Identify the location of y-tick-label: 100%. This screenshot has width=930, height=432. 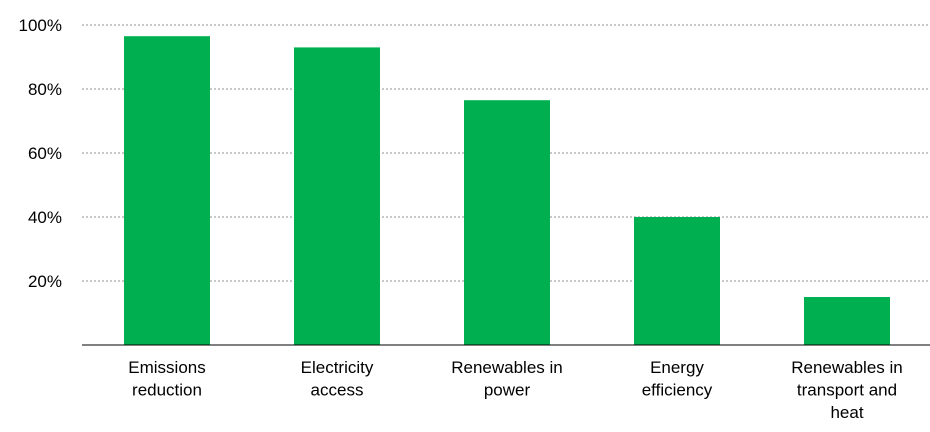
(40, 25).